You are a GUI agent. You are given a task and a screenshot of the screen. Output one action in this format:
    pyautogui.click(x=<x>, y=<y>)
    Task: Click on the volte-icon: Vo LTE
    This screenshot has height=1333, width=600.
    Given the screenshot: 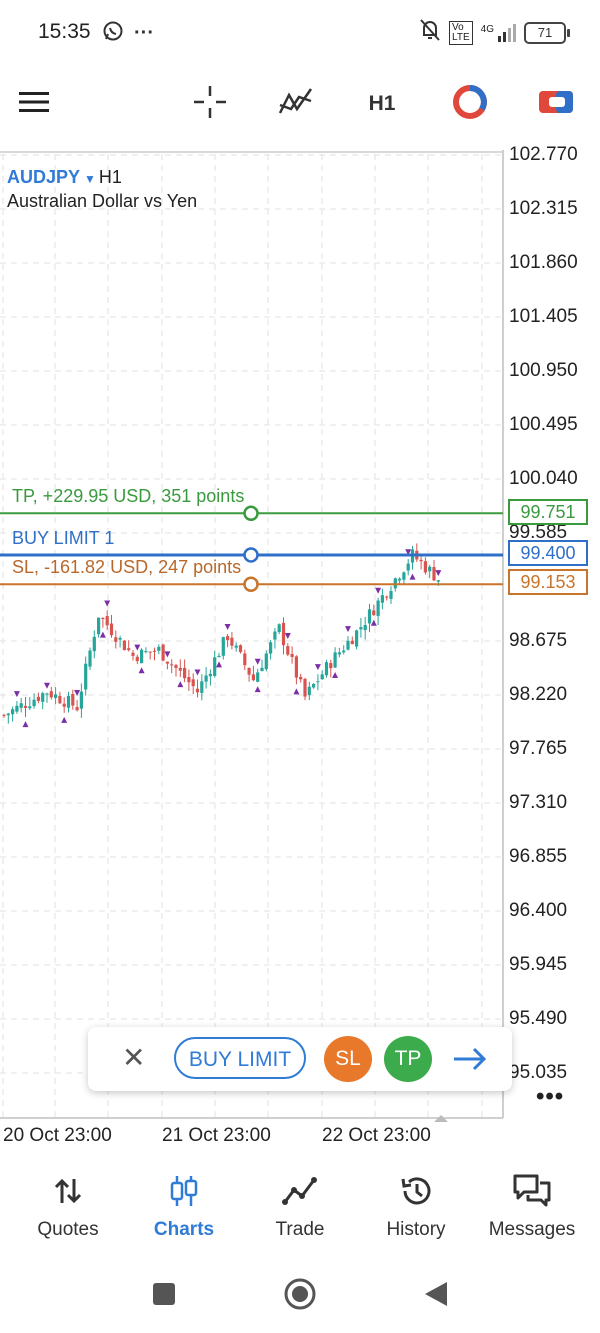 What is the action you would take?
    pyautogui.click(x=461, y=32)
    